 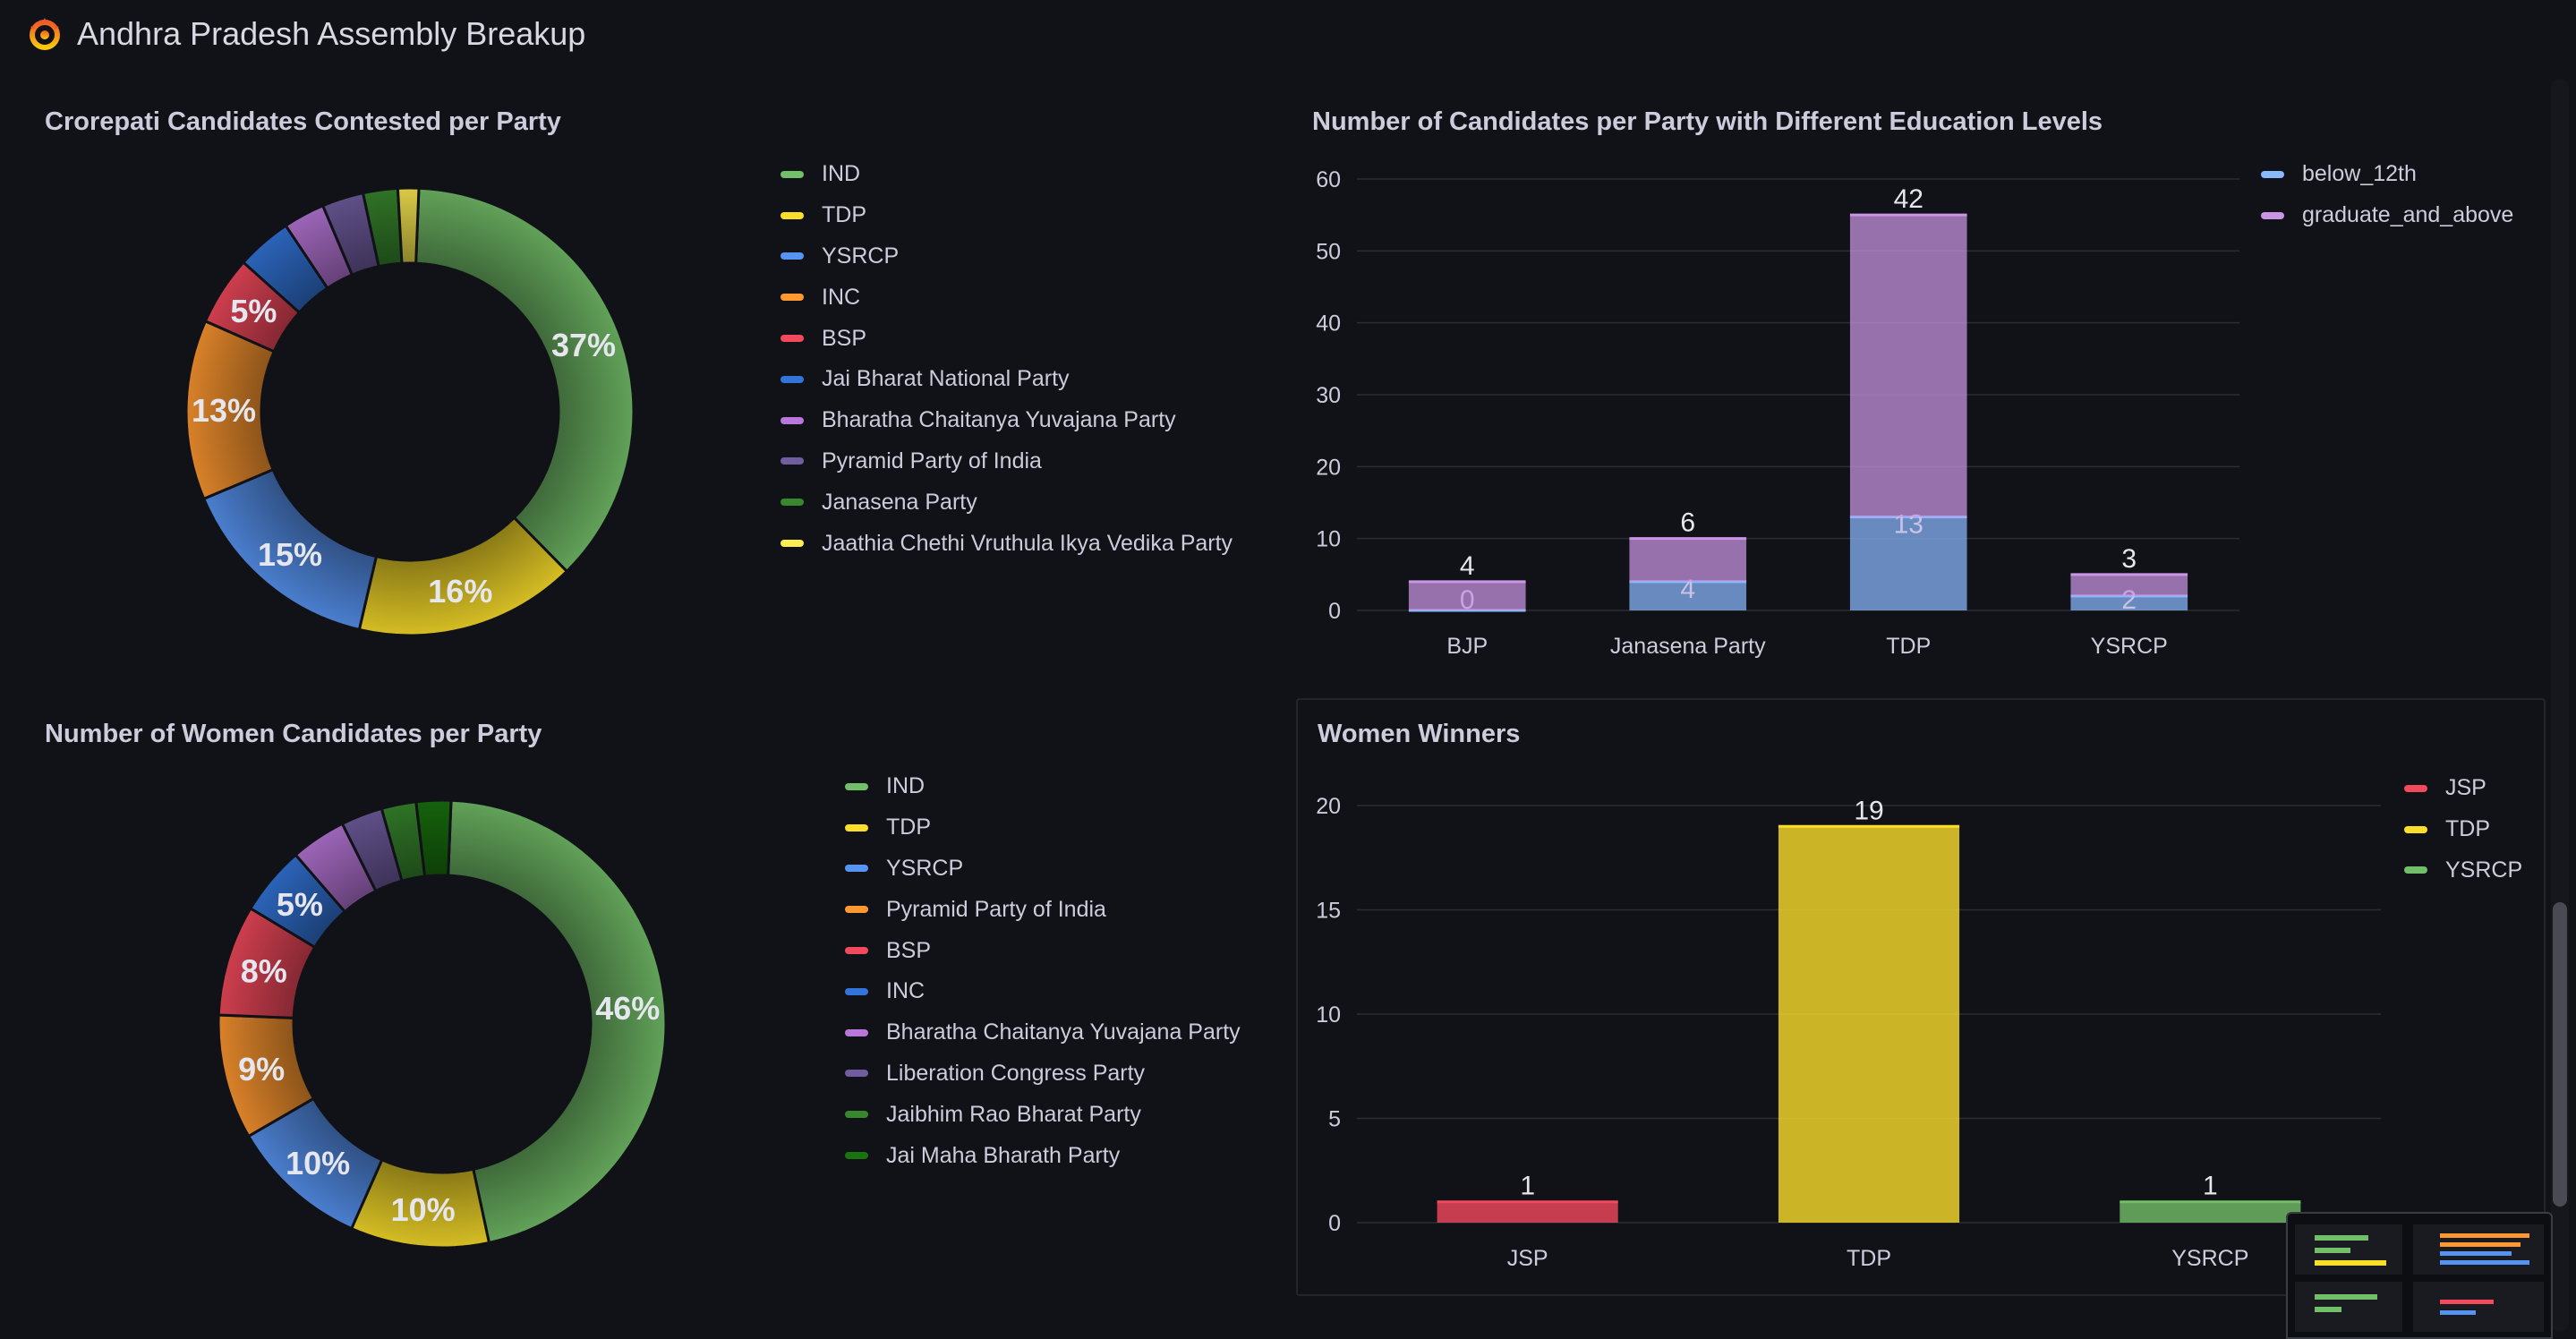 I want to click on women-candidates-slice-label: 8%, so click(x=264, y=970).